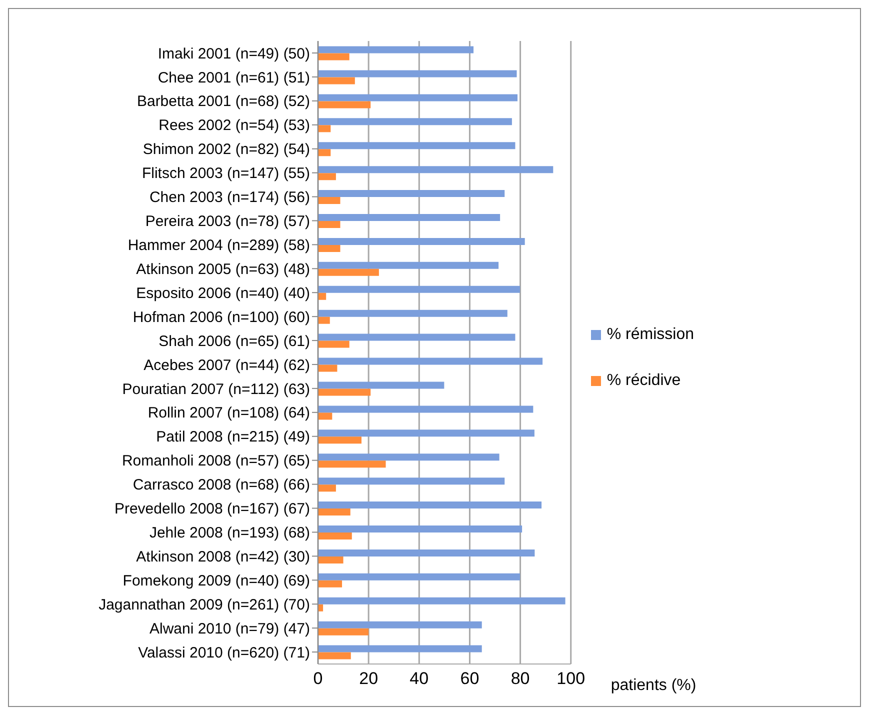 This screenshot has height=715, width=869. What do you see at coordinates (219, 245) in the screenshot?
I see `y-tick-label: Hammer 2004 (n=289) (58)` at bounding box center [219, 245].